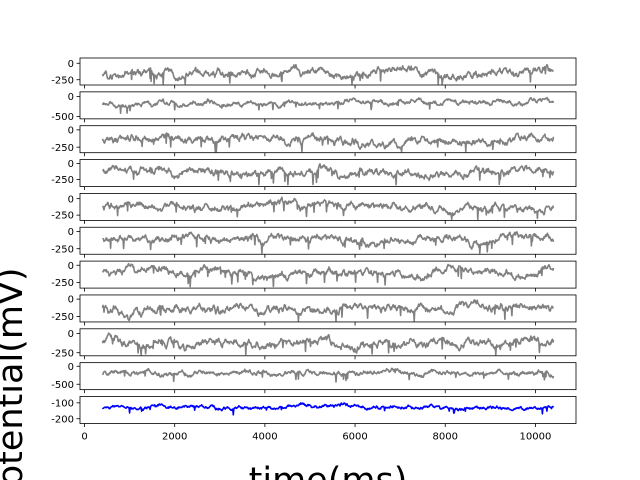 This screenshot has width=640, height=480. Describe the element at coordinates (15, 373) in the screenshot. I see `y-axis-label: potential(mV)` at that location.